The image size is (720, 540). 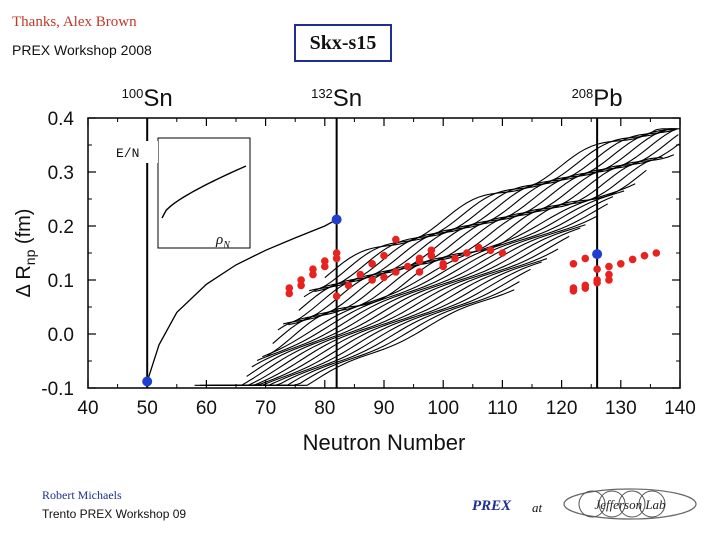 What do you see at coordinates (680, 408) in the screenshot?
I see `x-tick-label: 140` at bounding box center [680, 408].